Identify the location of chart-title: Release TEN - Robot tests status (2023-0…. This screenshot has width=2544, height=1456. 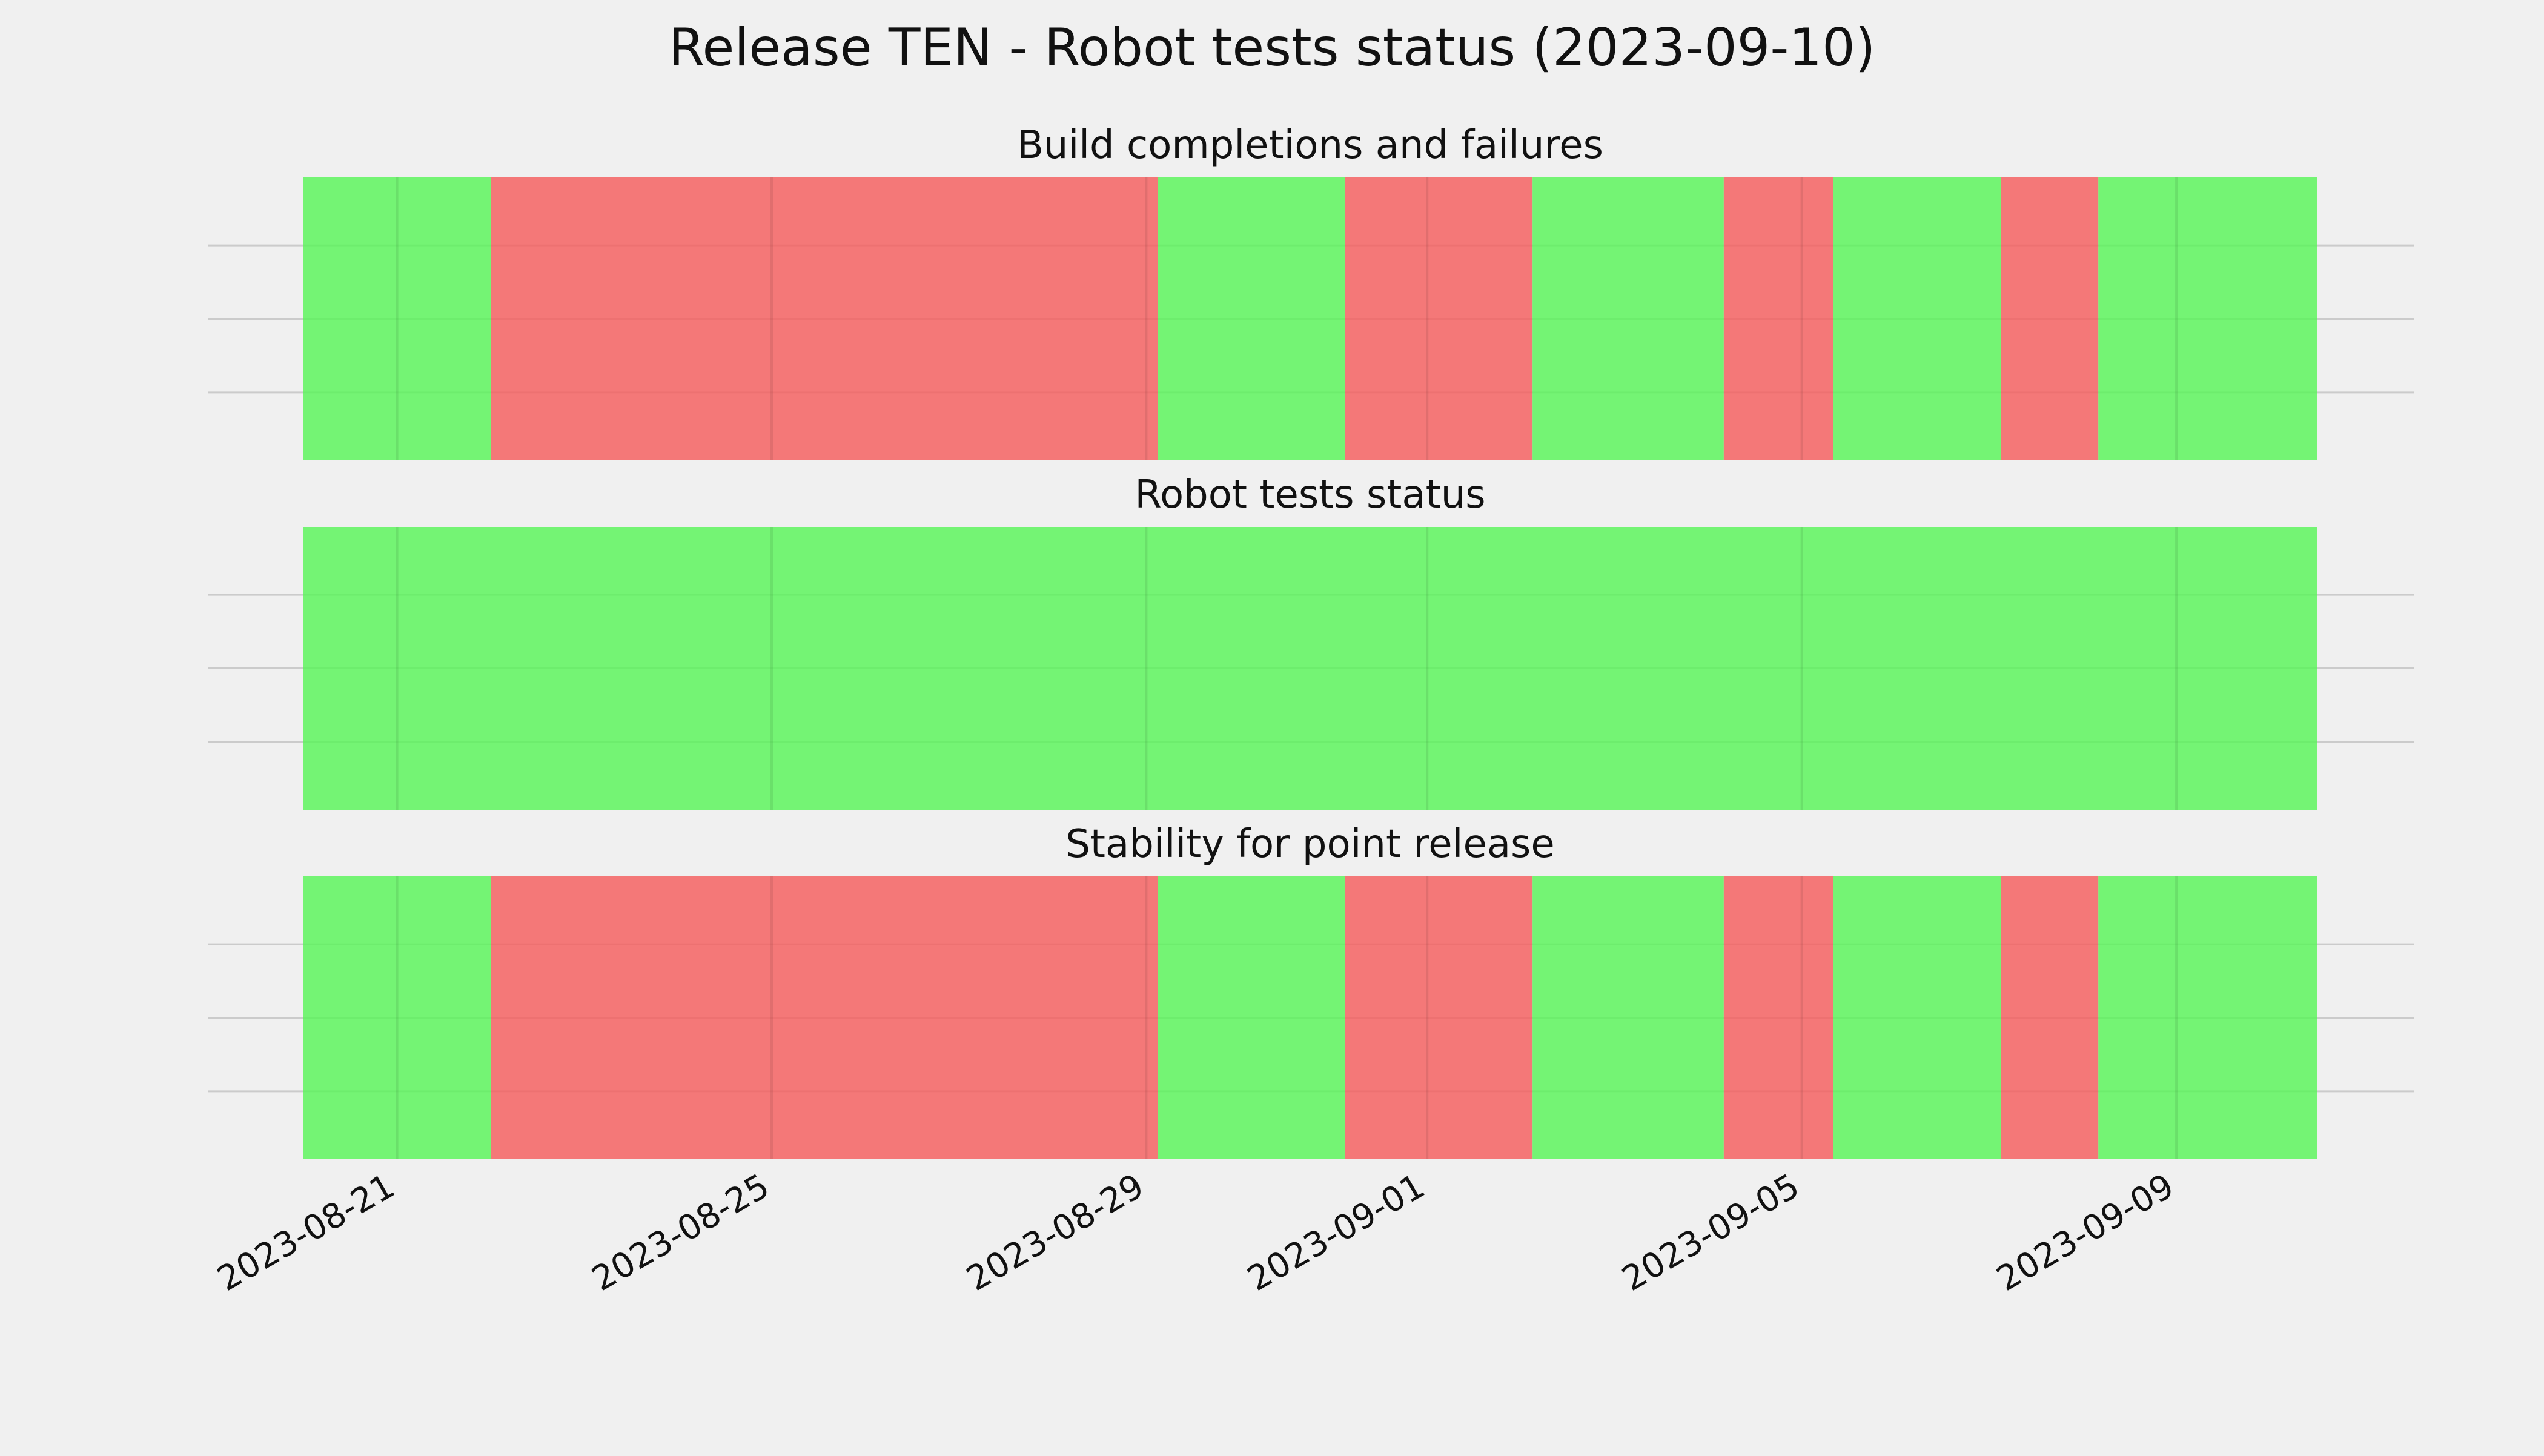
(1272, 48).